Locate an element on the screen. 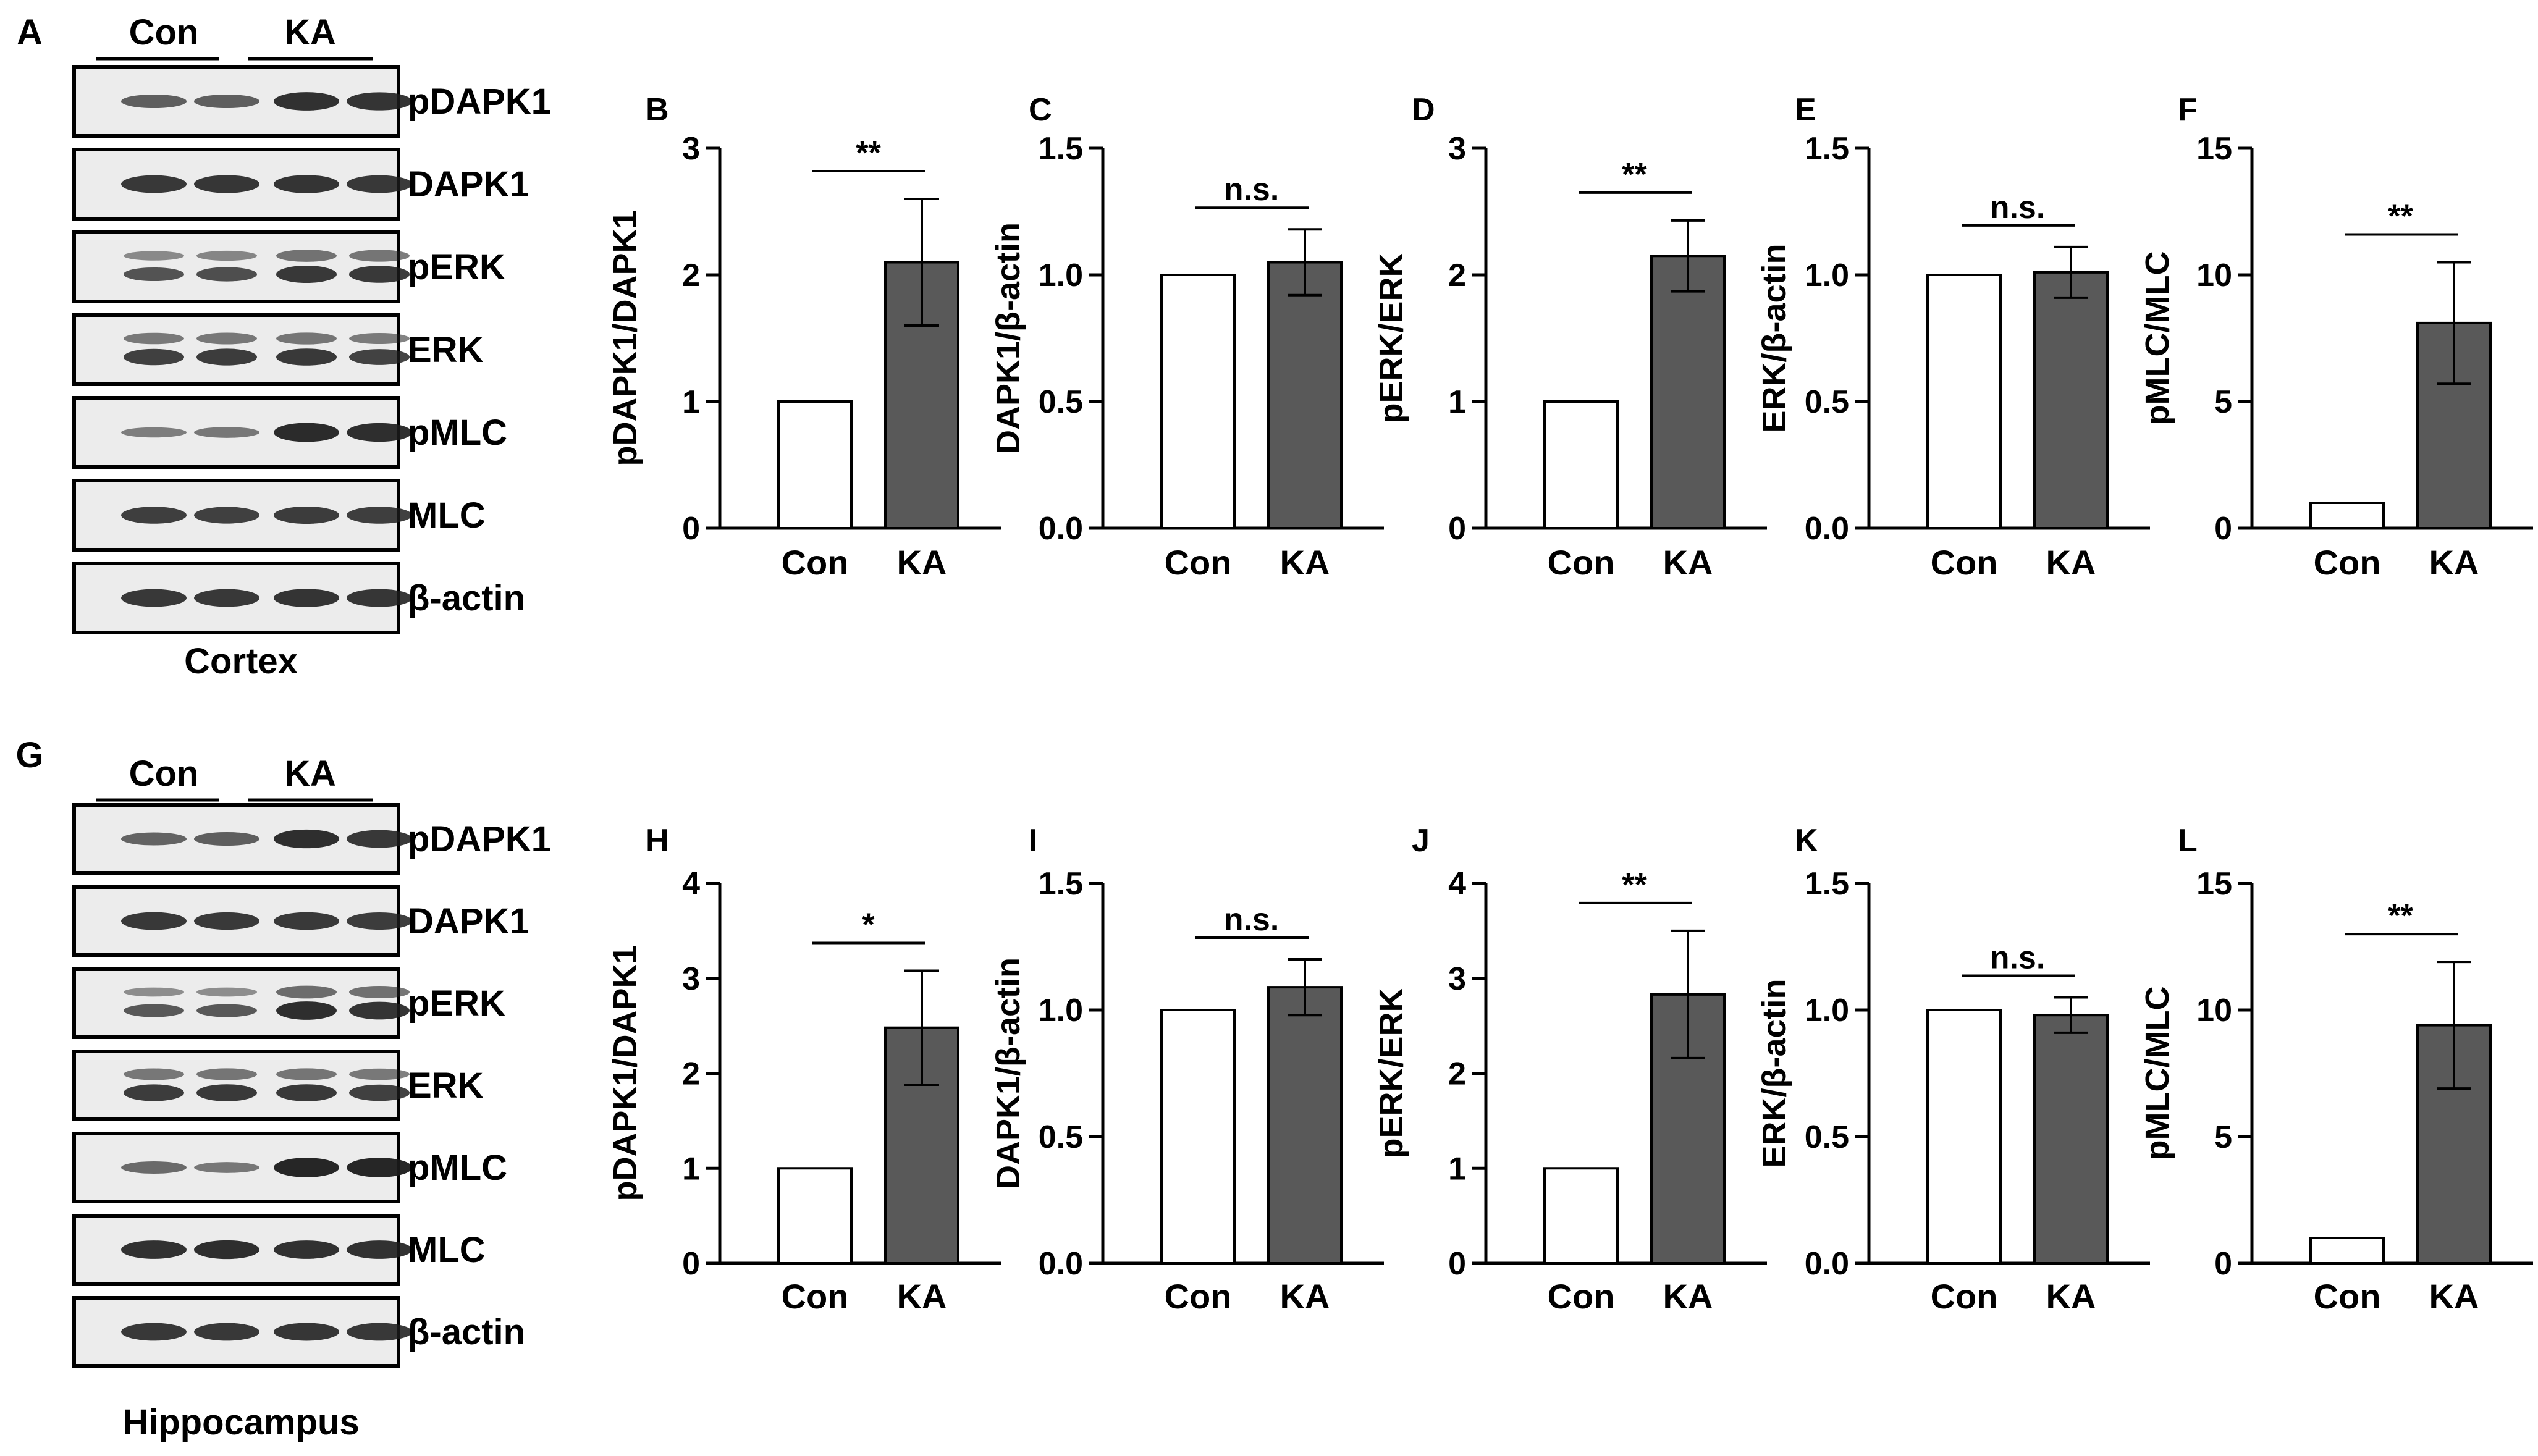  panel-letter: D is located at coordinates (1423, 110).